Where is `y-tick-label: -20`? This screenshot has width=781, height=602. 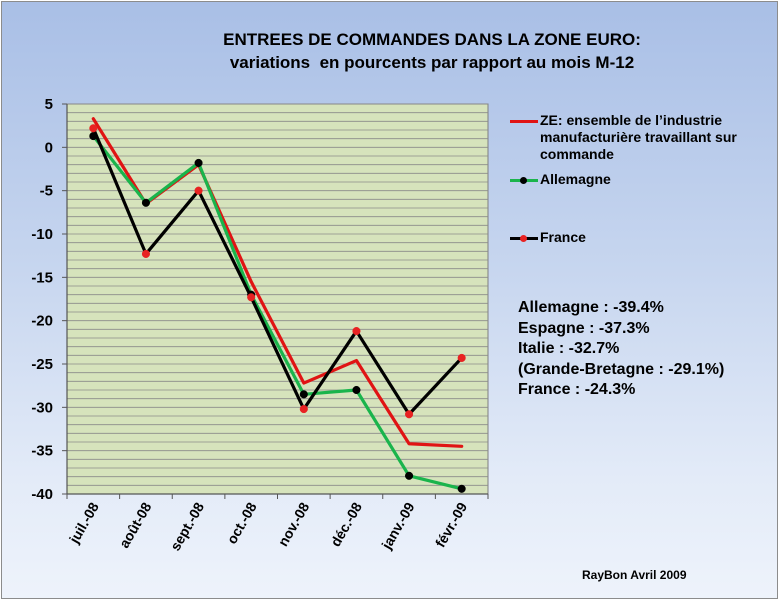 y-tick-label: -20 is located at coordinates (42, 321).